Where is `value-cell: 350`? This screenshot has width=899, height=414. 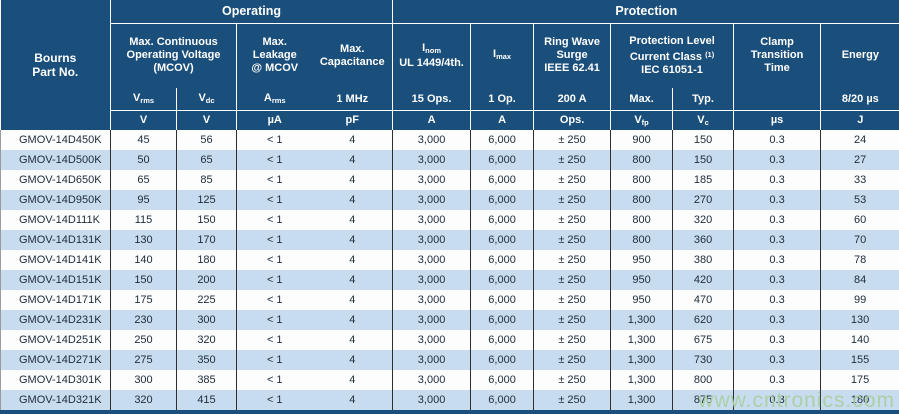 value-cell: 350 is located at coordinates (206, 360).